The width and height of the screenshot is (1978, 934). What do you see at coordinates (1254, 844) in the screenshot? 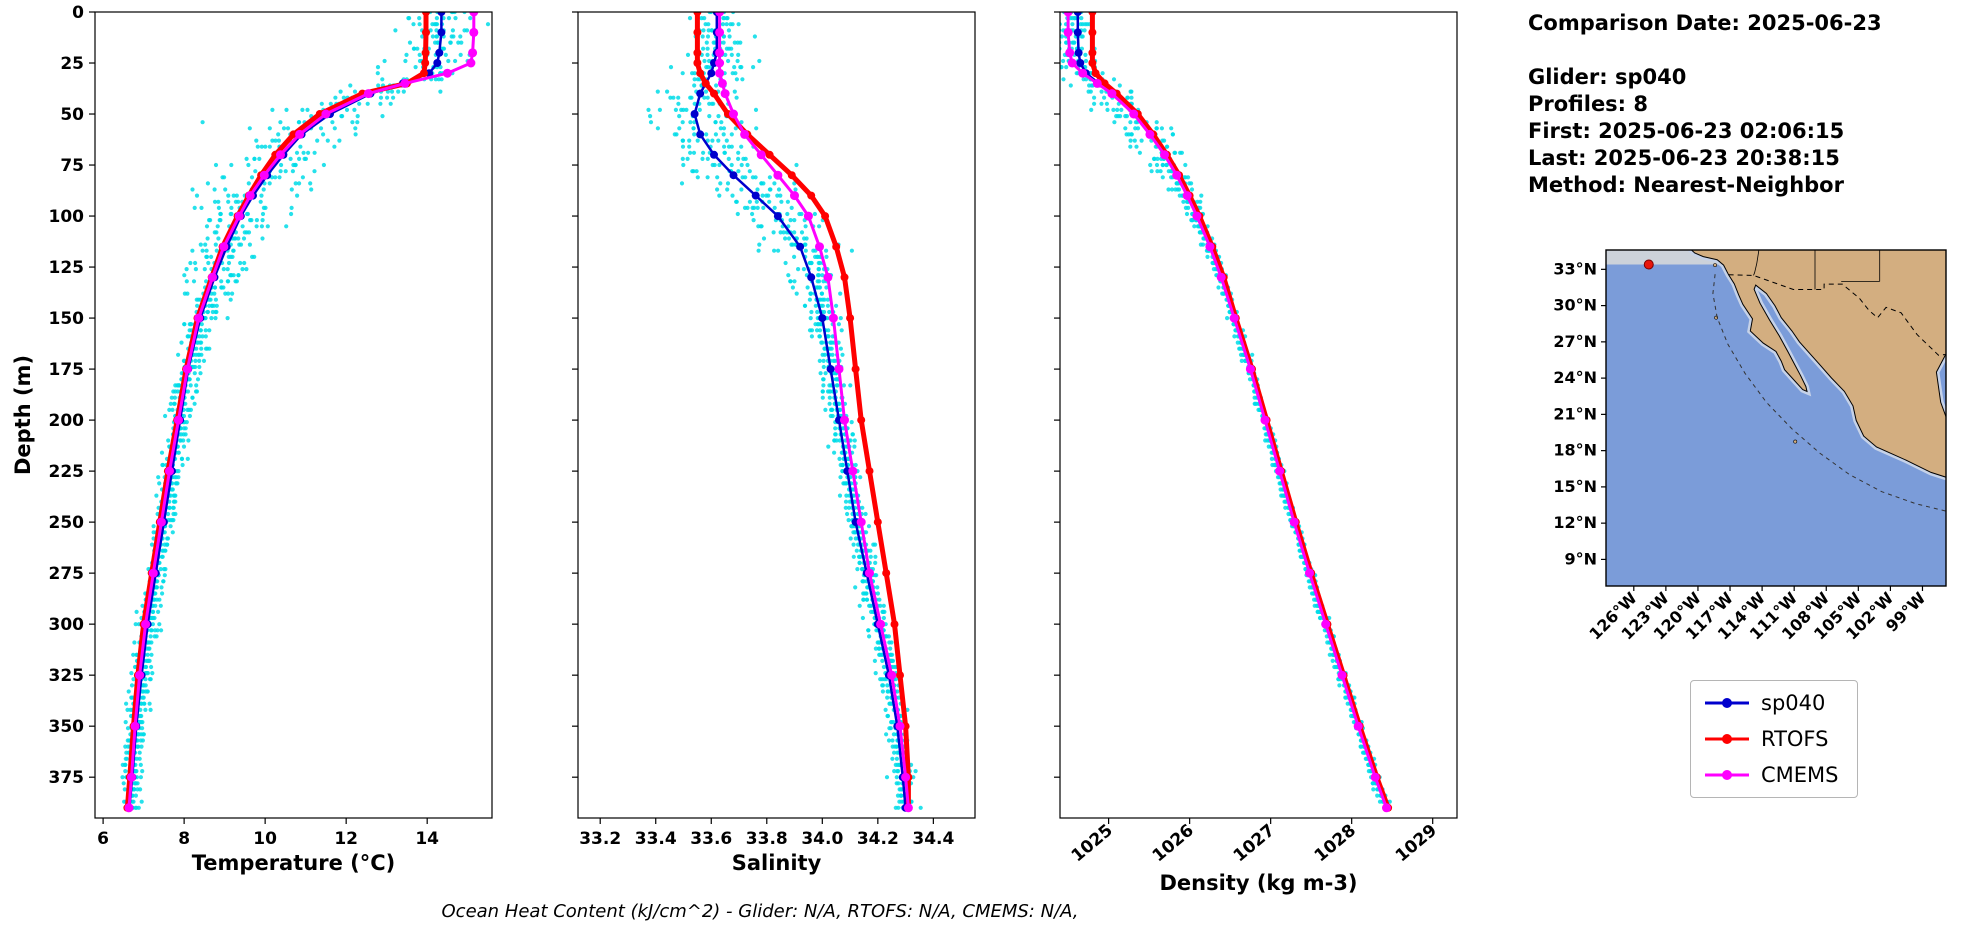
I see `svg-text: 1027` at bounding box center [1254, 844].